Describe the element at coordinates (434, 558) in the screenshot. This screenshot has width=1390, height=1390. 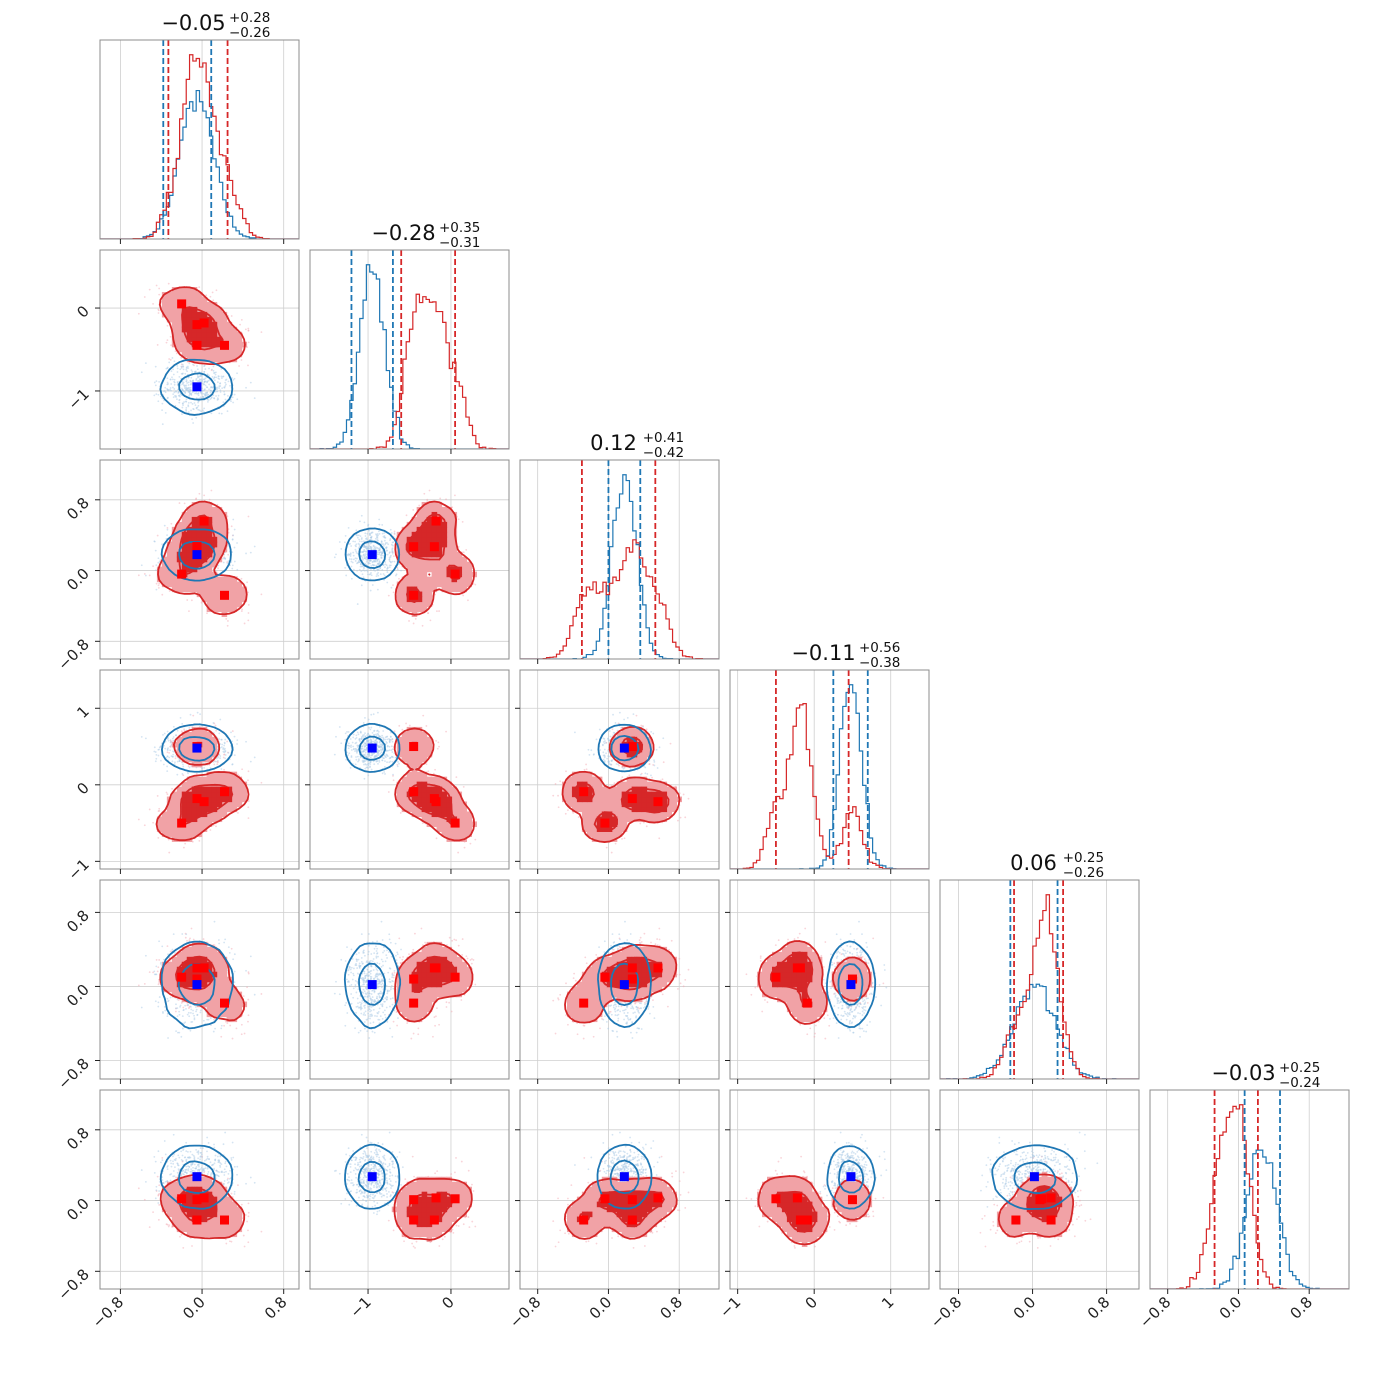
I see `red-contour-line` at that location.